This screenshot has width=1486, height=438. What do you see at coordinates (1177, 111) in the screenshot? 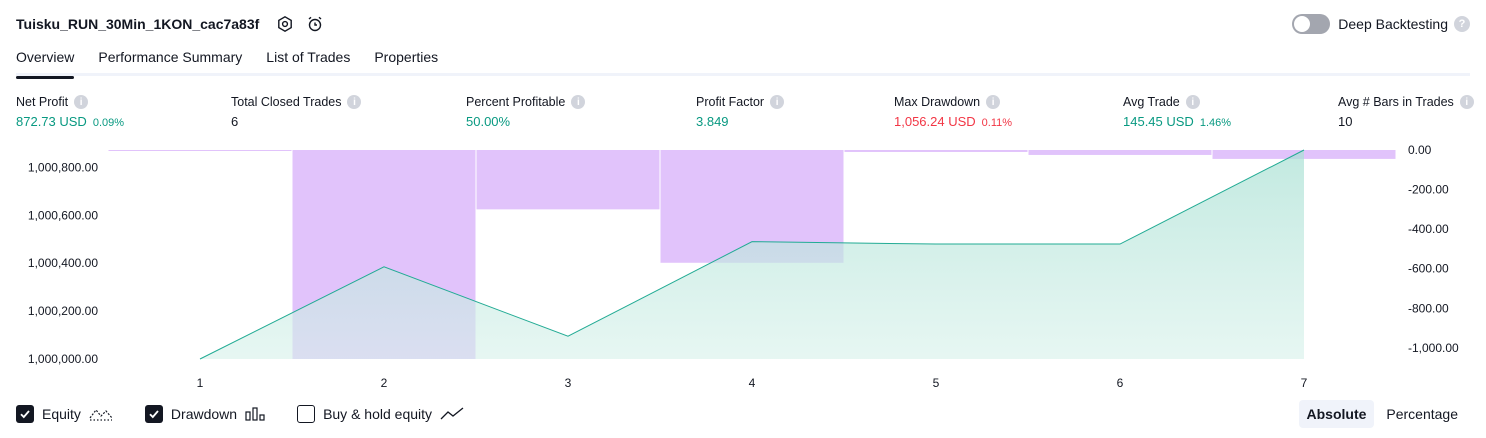
I see `stat-avg-trade: Avg Trade i 145.45 USD 1.46%` at bounding box center [1177, 111].